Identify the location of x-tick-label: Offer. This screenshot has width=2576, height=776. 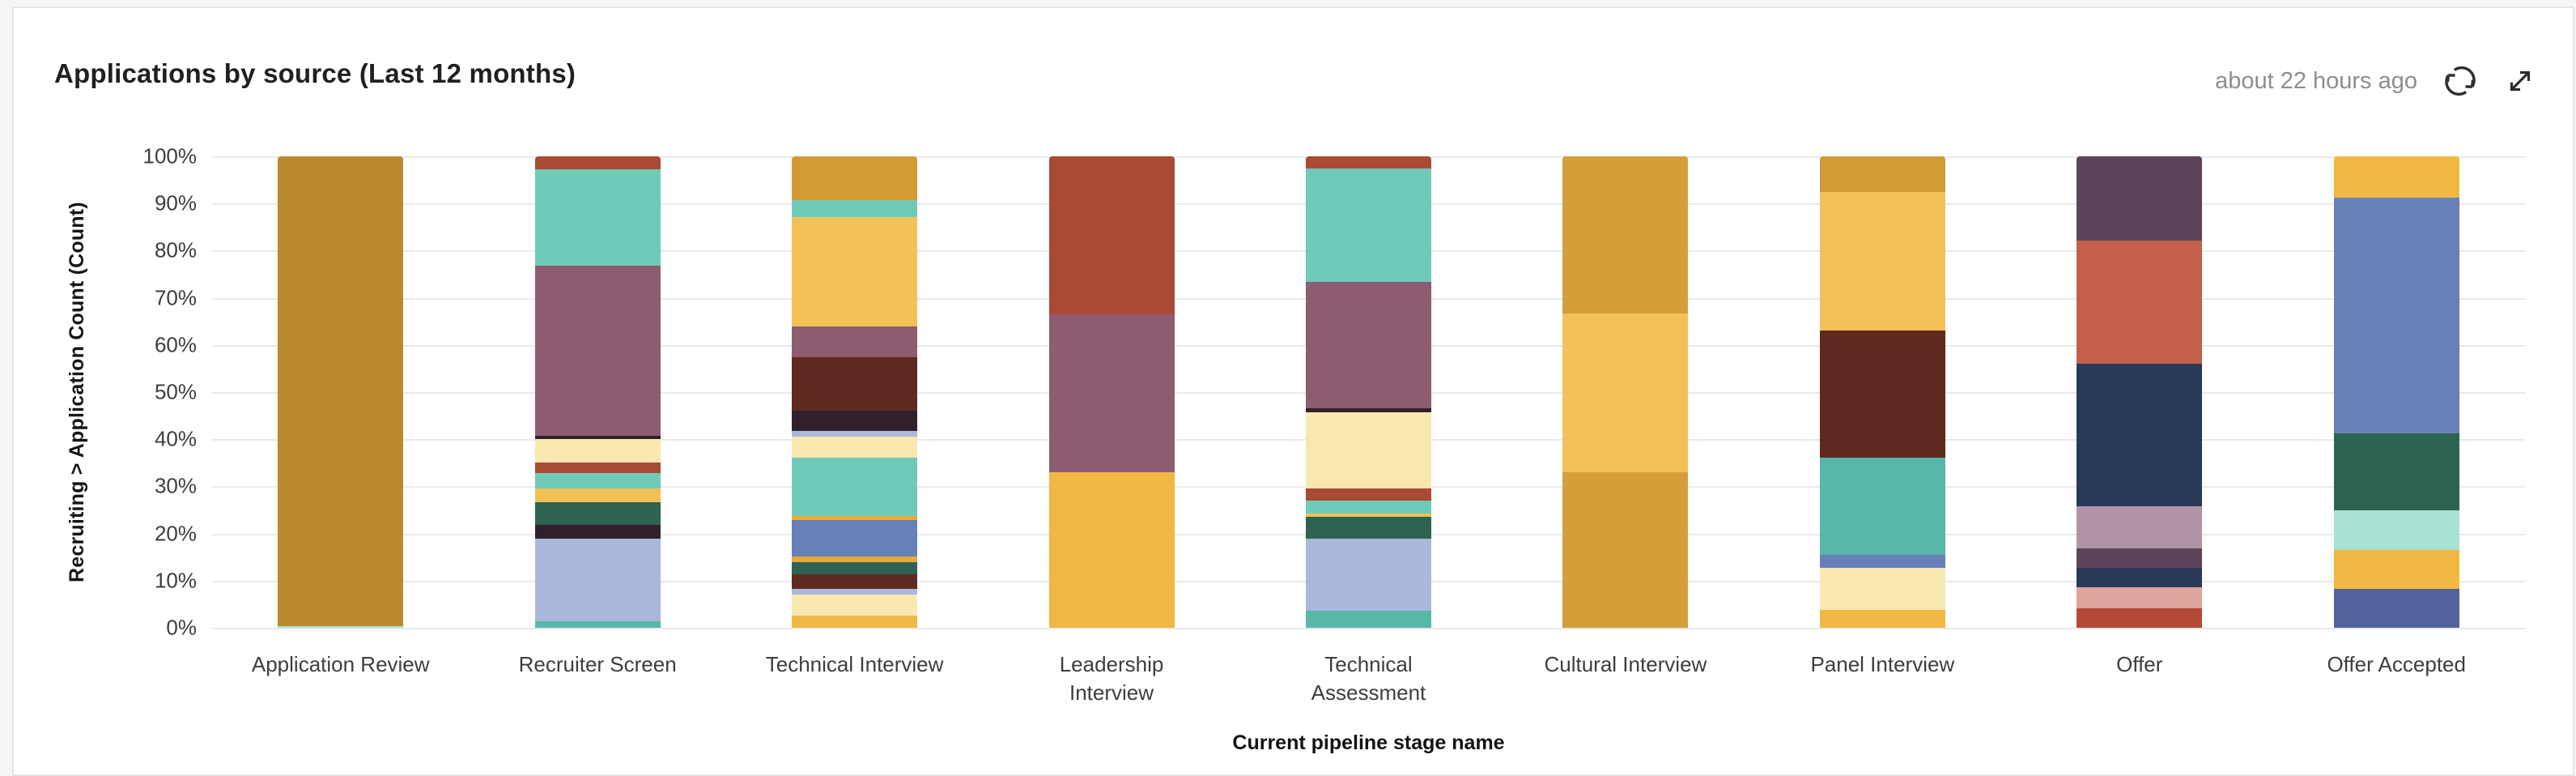
(2139, 664).